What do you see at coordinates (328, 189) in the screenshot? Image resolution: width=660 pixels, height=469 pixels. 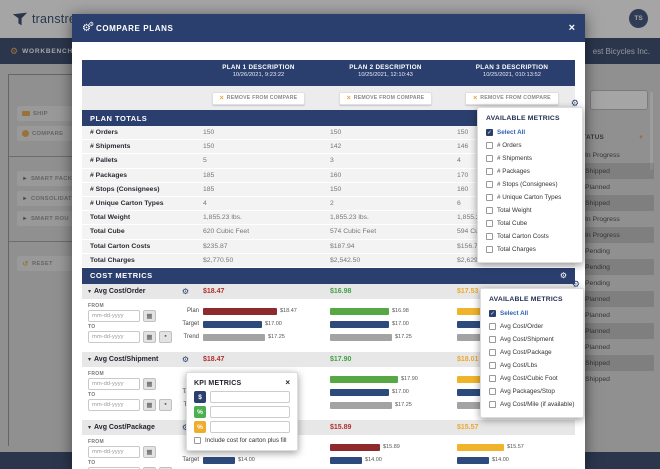 I see `table-row: # Stops (Consignees) 185 150 160` at bounding box center [328, 189].